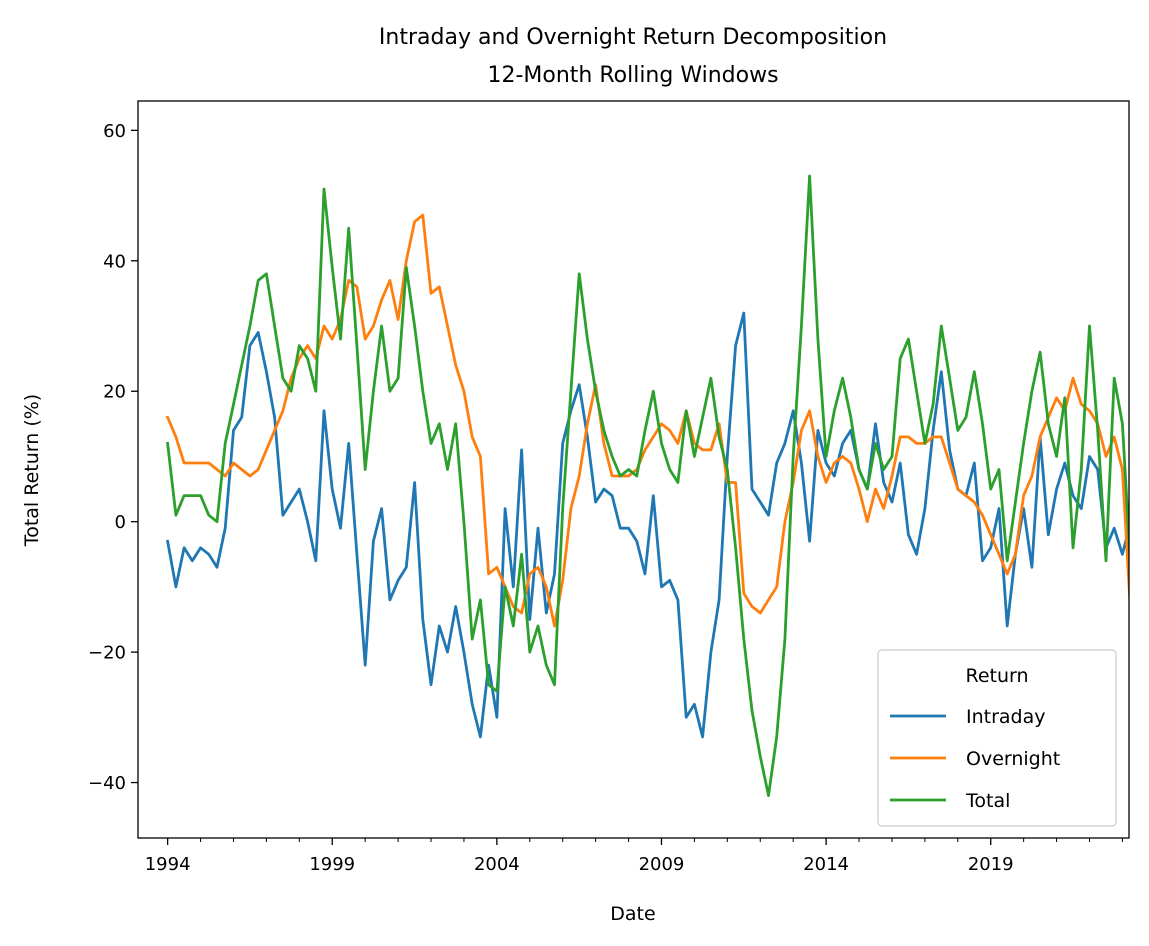  Describe the element at coordinates (1013, 759) in the screenshot. I see `legend-label-overnight: Overnight` at that location.